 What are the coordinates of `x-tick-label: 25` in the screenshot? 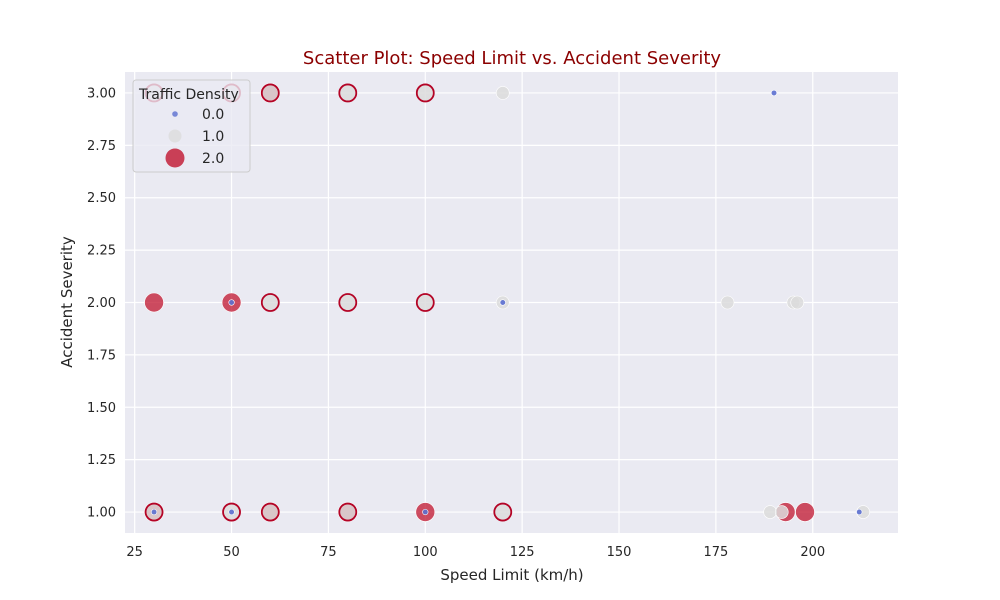 It's located at (134, 552).